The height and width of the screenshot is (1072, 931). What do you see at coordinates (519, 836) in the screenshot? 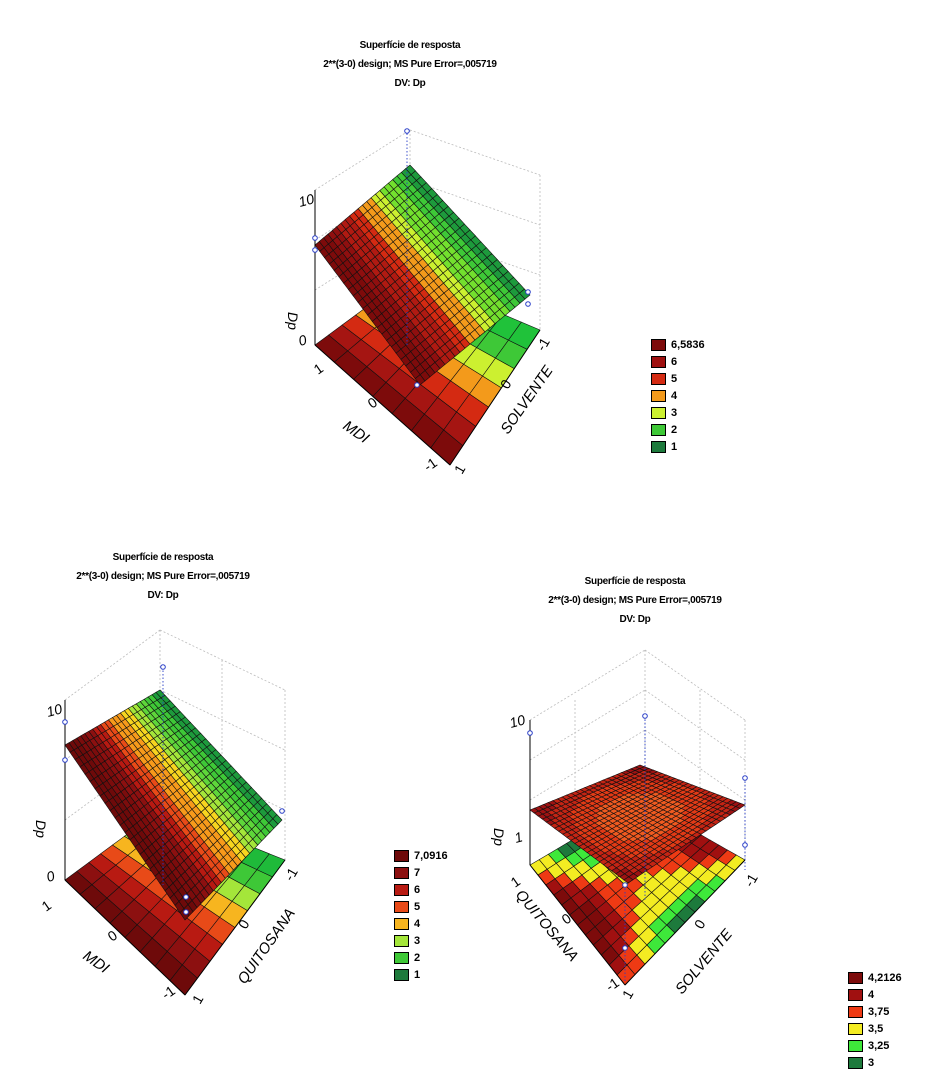
I see `z-tick-label: 1` at bounding box center [519, 836].